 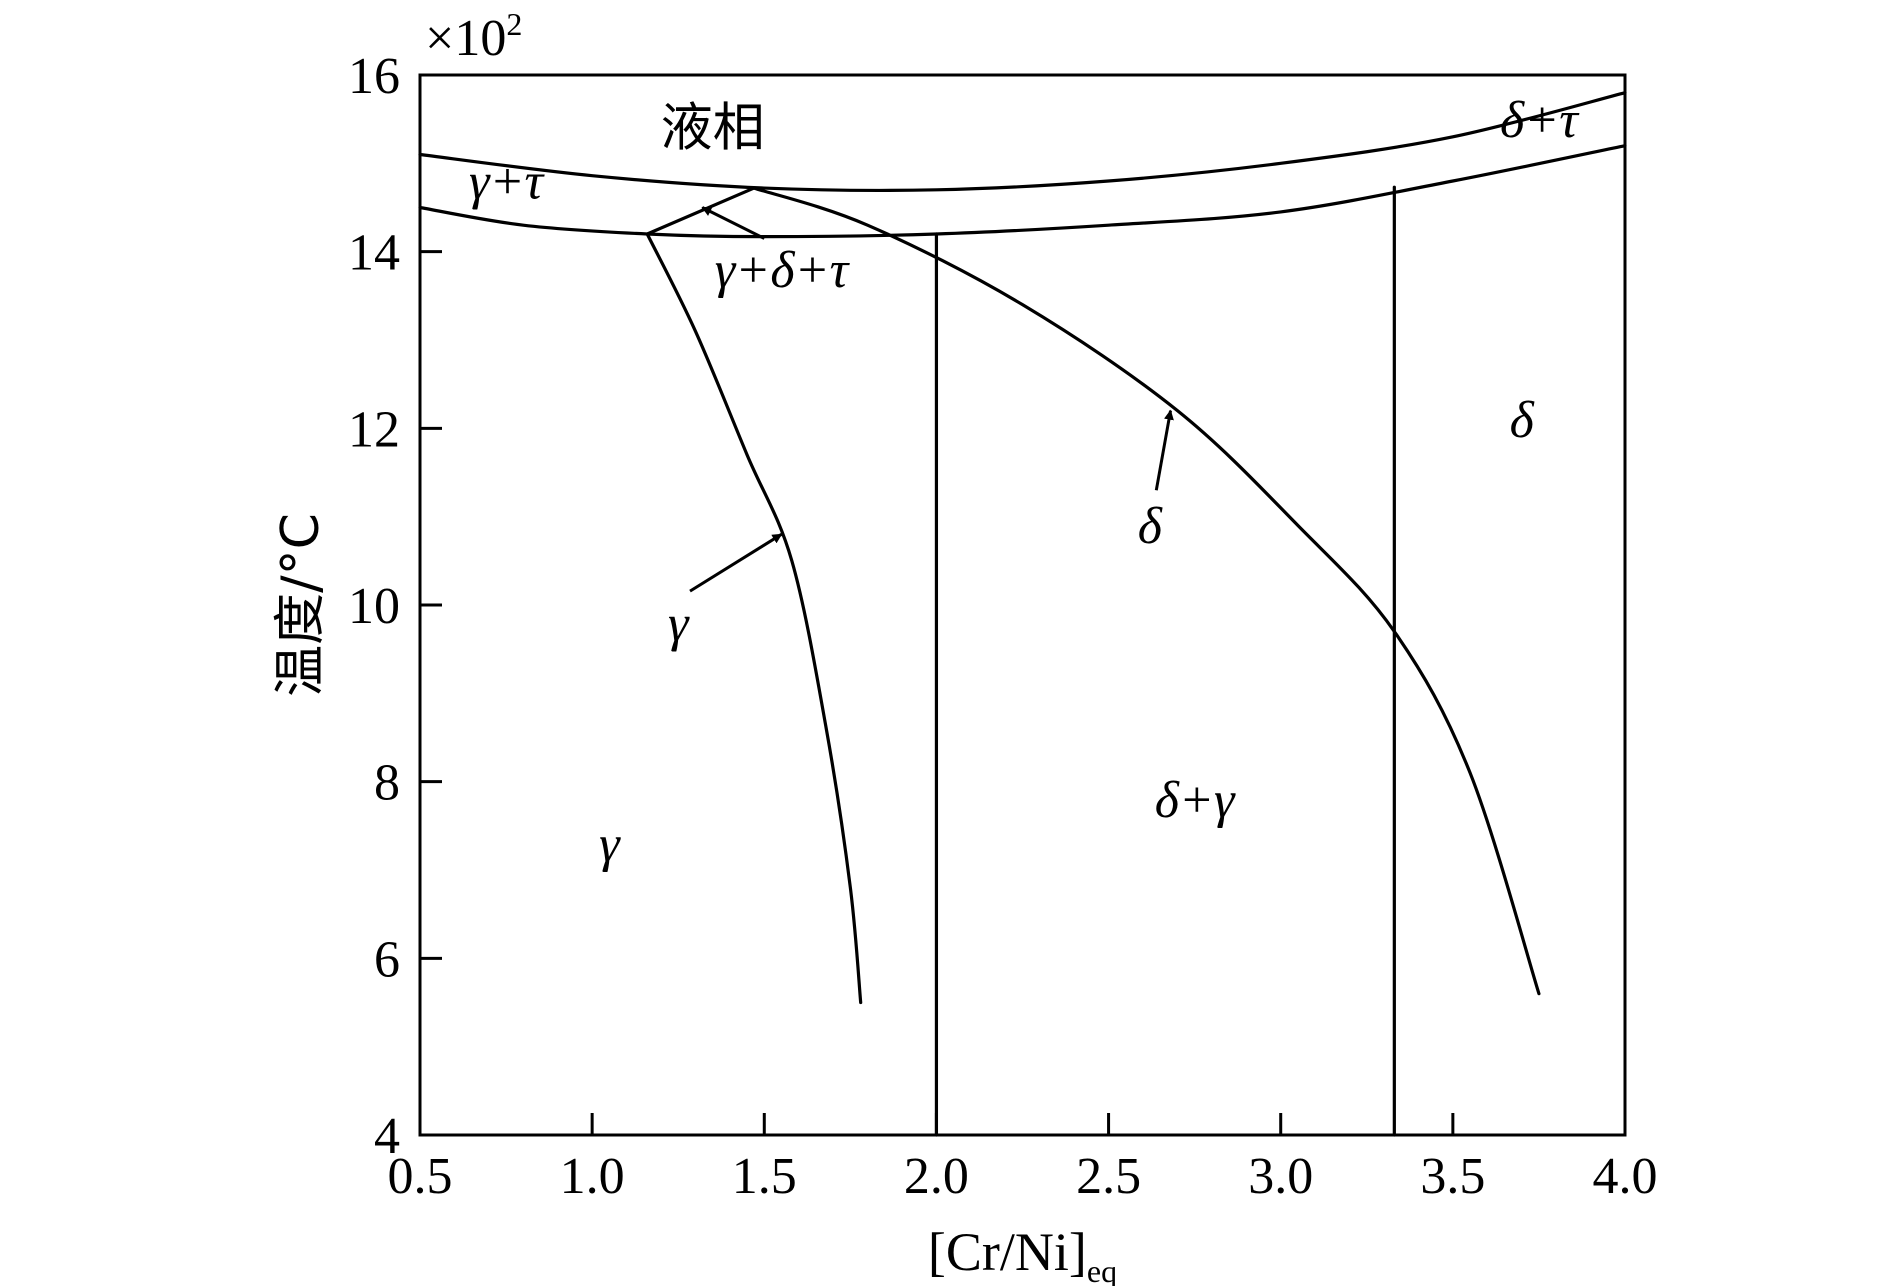 I want to click on y-tick-label: 6, so click(x=387, y=959).